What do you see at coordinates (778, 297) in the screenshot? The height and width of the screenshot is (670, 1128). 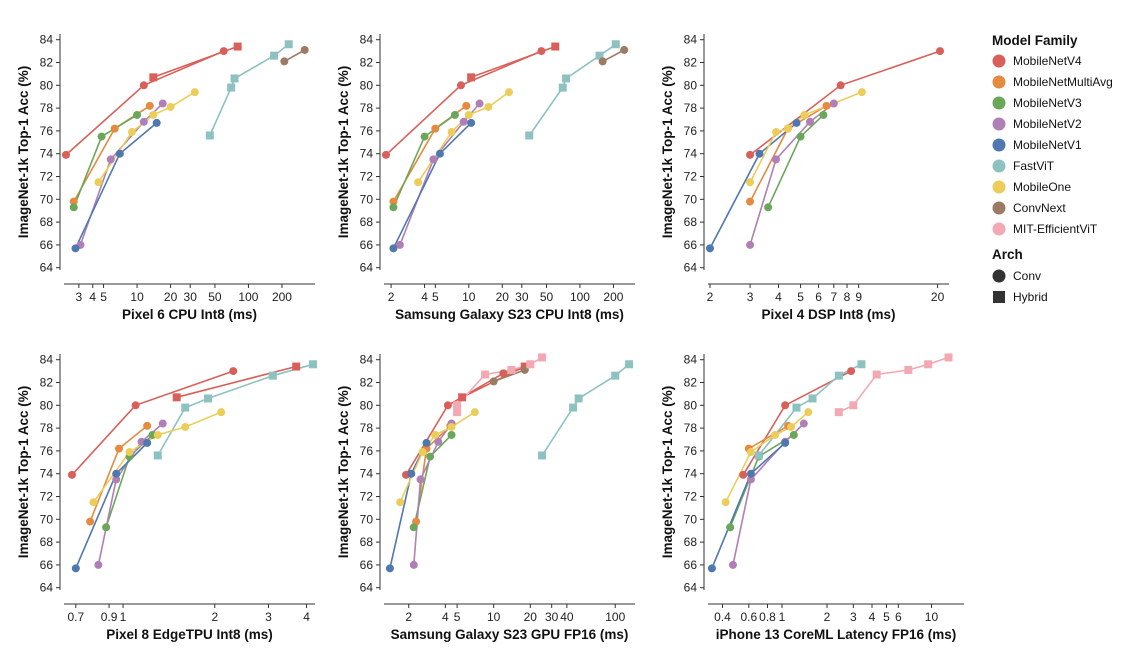 I see `x-tick-label: 4` at bounding box center [778, 297].